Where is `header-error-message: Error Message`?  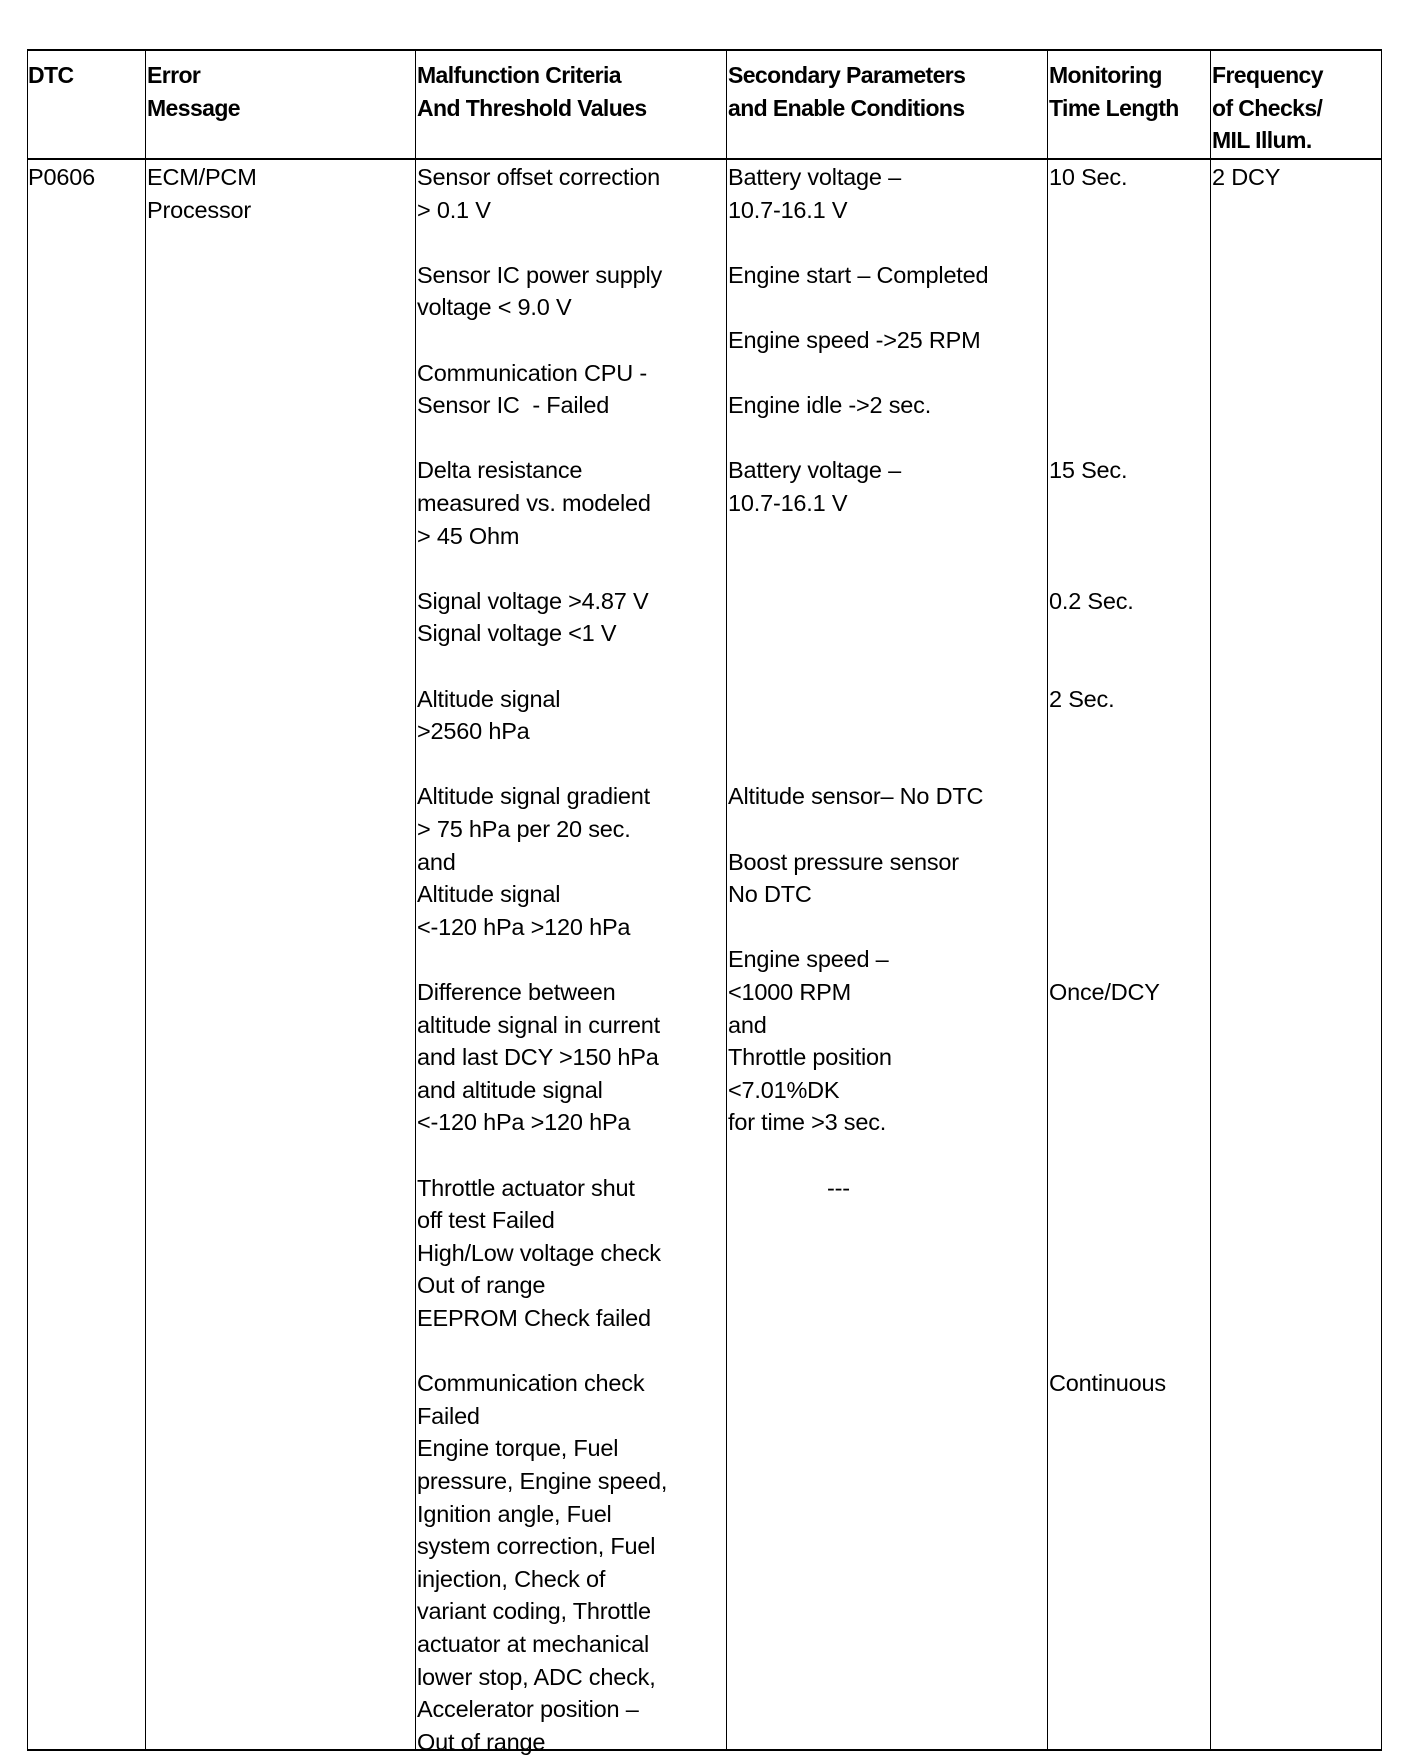
header-error-message: Error Message is located at coordinates (194, 91).